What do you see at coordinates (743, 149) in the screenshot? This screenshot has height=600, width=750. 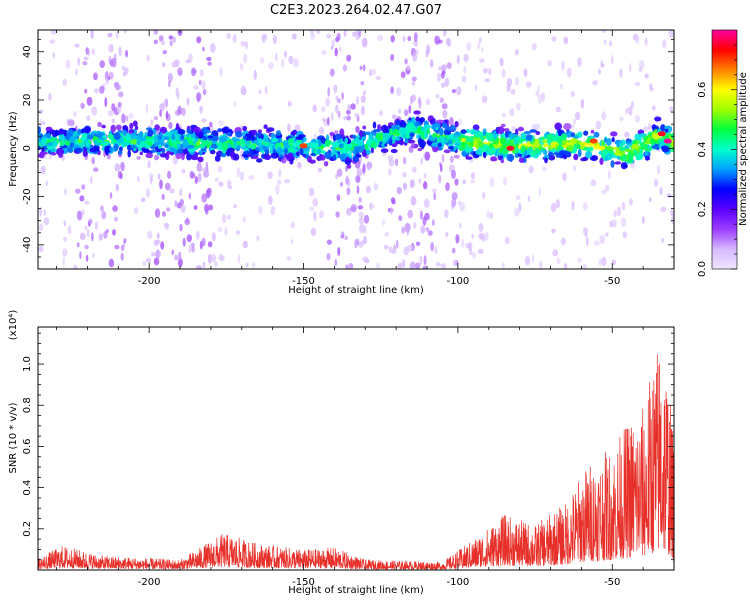 I see `colorbar-label: Normalized spectral amplitude` at bounding box center [743, 149].